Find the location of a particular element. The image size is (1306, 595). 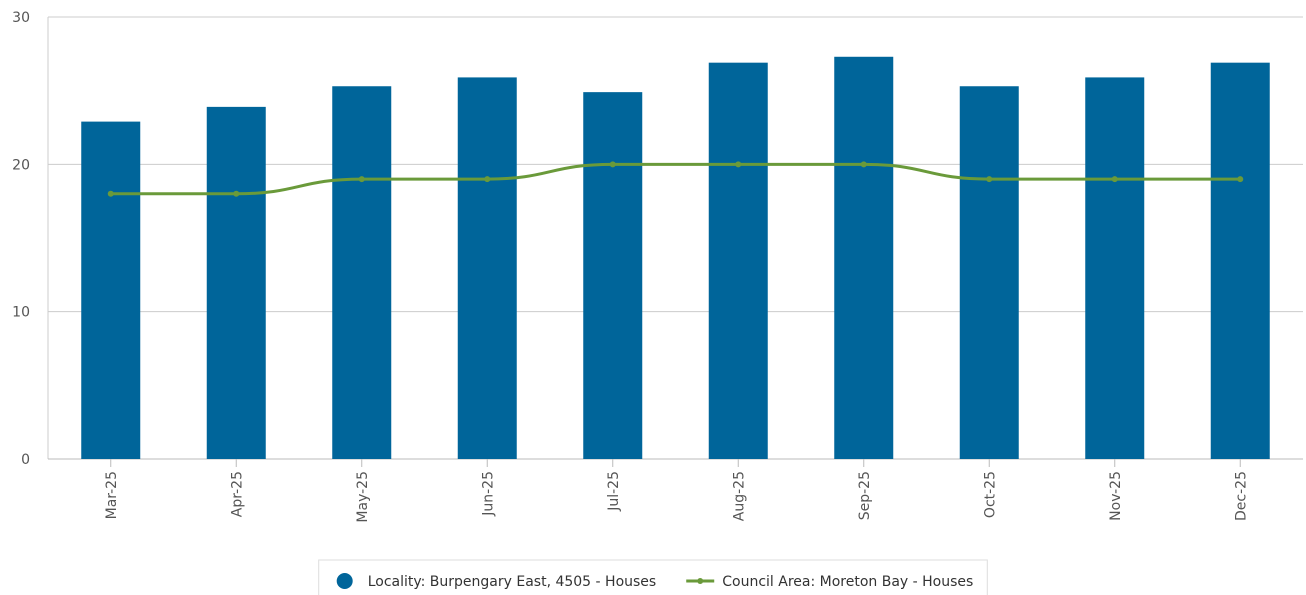

y-tick-label: 20 is located at coordinates (21, 165).